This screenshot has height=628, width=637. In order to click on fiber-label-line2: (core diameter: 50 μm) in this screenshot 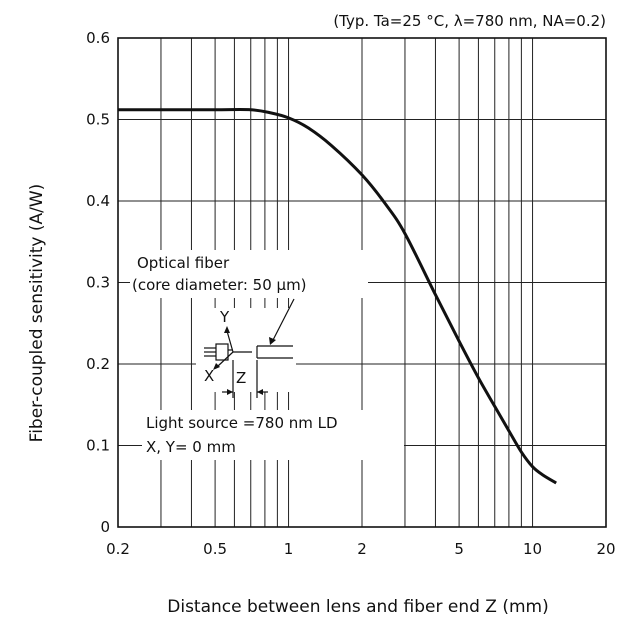, I will do `click(219, 285)`.